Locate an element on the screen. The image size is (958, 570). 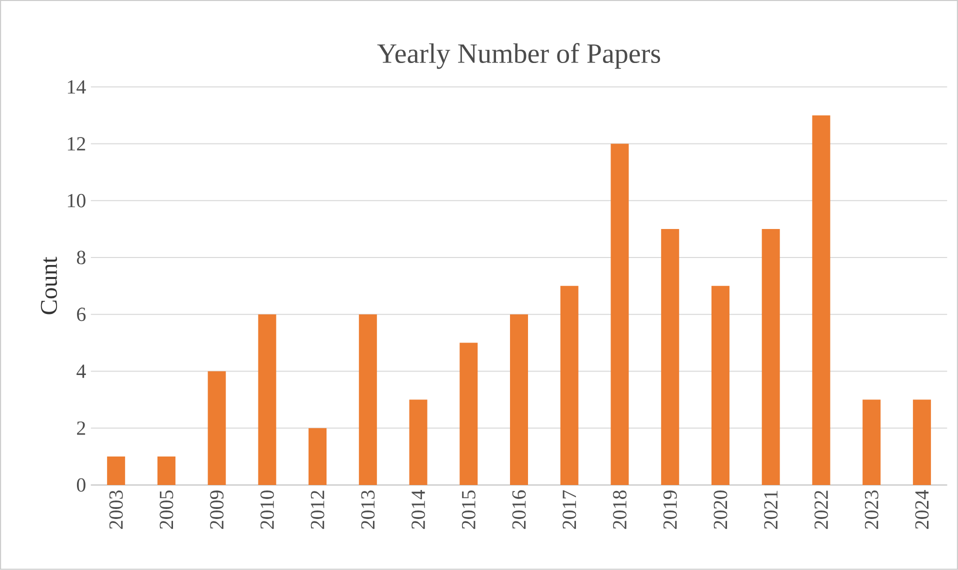
y-tick-label: 12 is located at coordinates (77, 143).